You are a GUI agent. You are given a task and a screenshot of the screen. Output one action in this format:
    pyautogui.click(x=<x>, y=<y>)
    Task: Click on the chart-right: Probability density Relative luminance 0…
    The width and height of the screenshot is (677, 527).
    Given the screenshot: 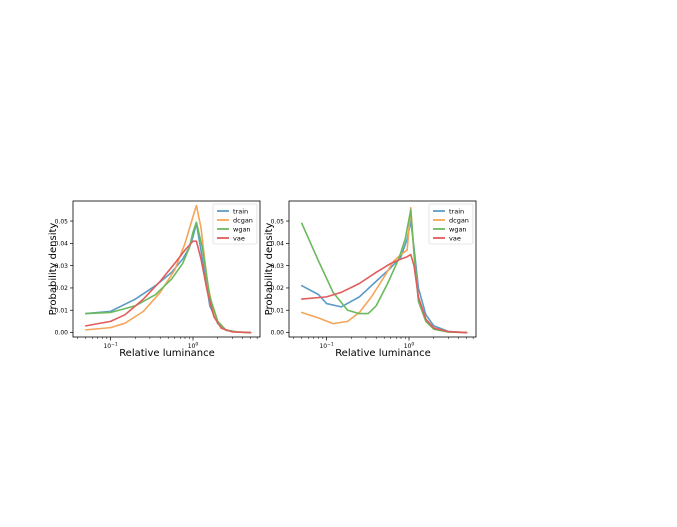 What is the action you would take?
    pyautogui.click(x=370, y=279)
    